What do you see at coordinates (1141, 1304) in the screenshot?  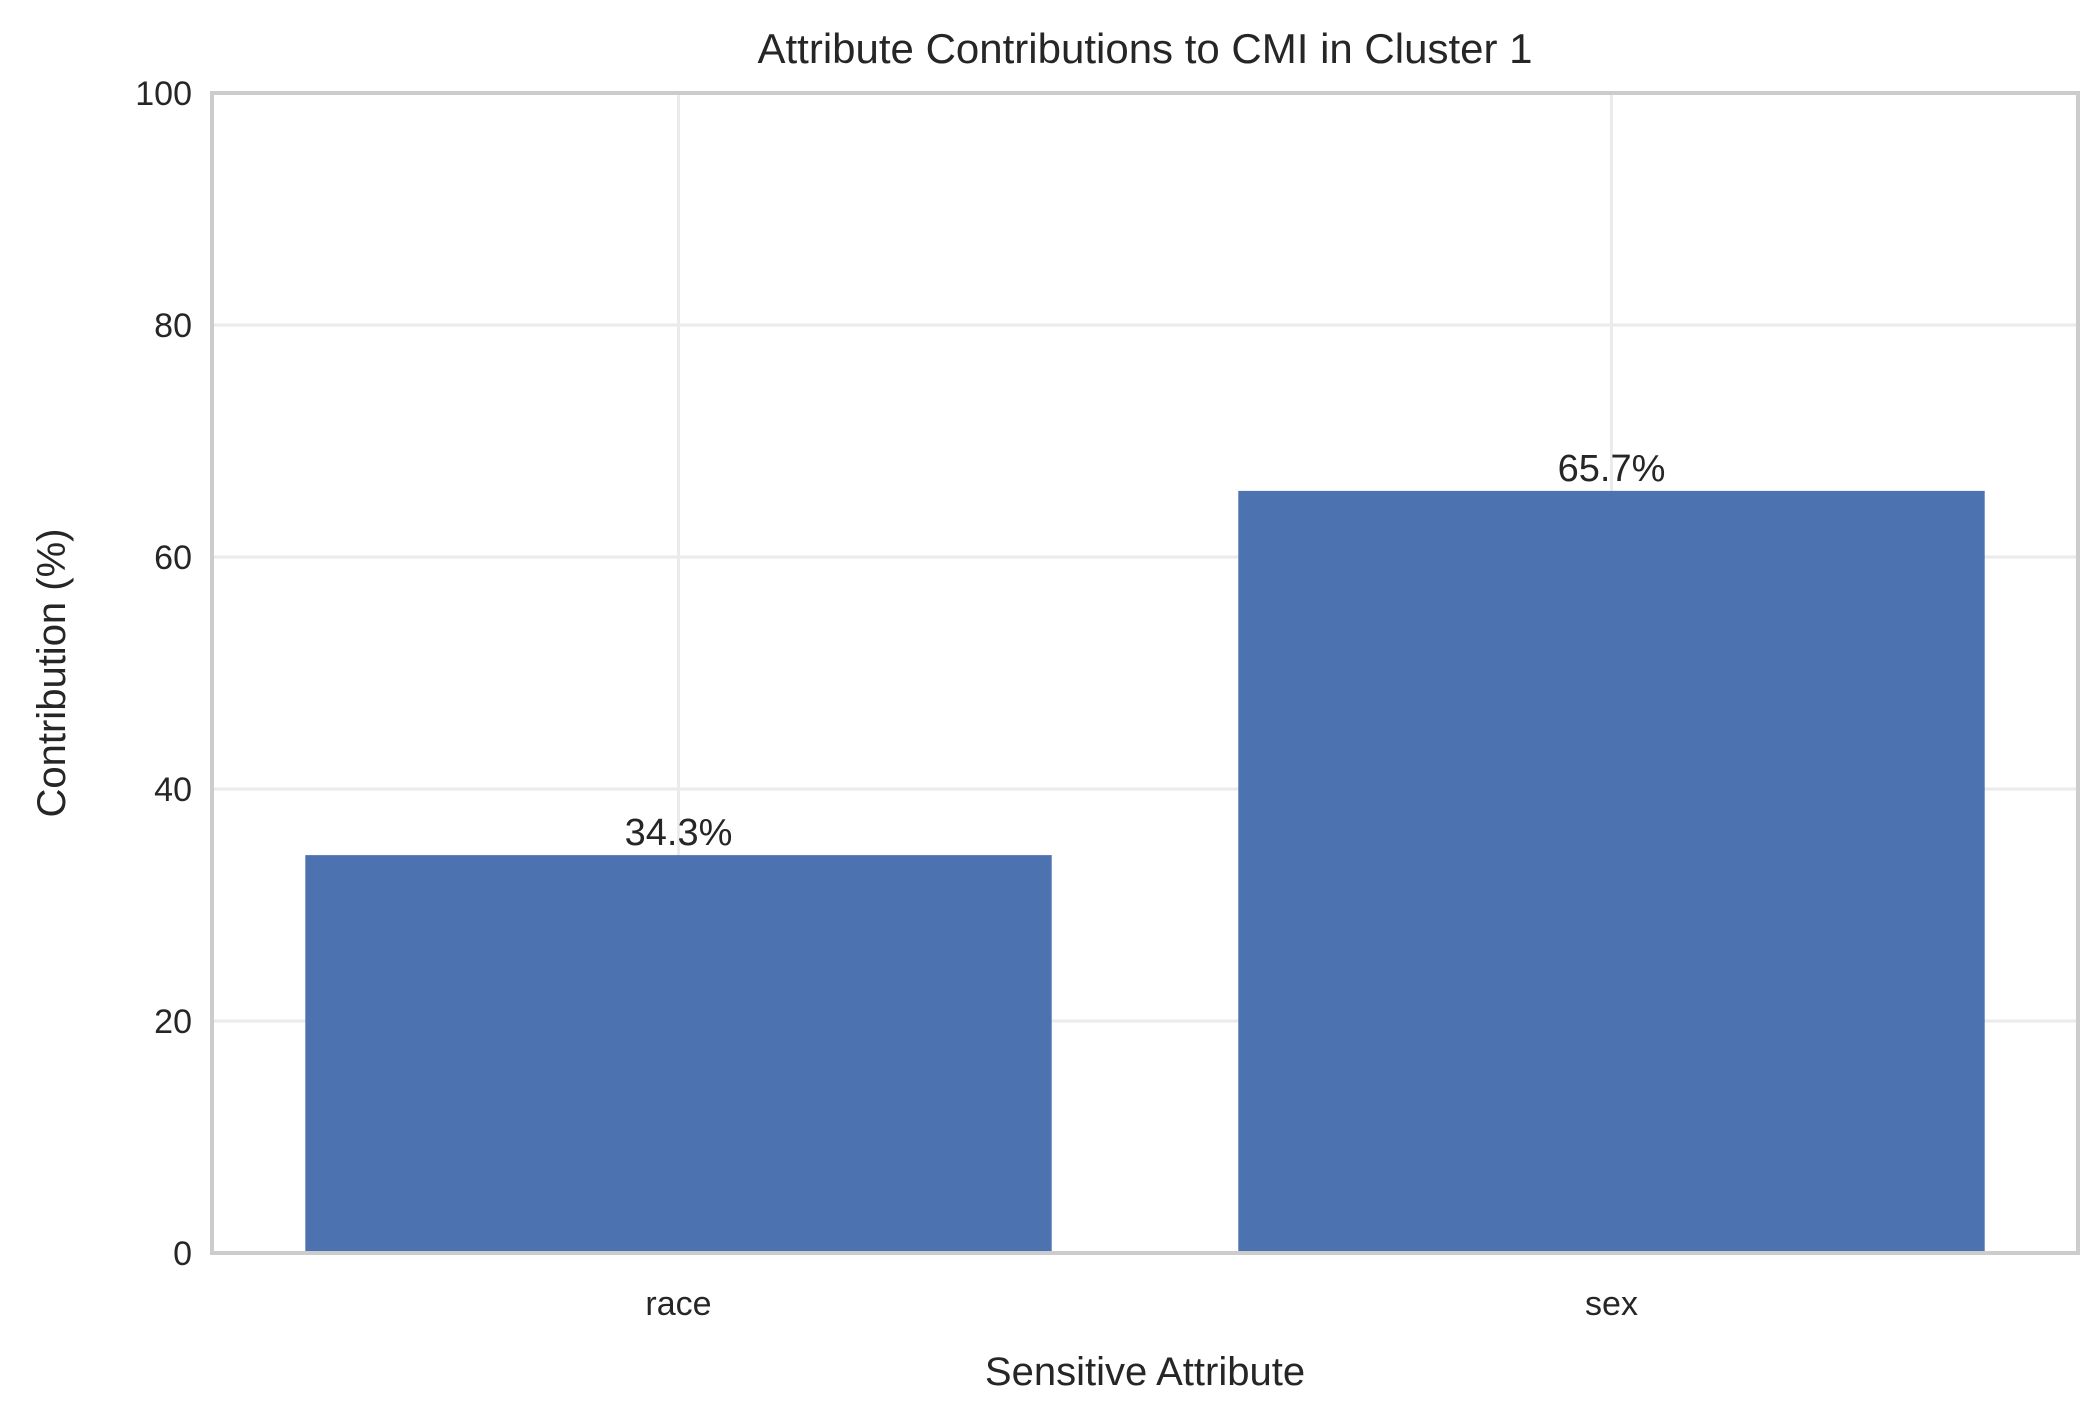 I see `x-tick-labels: race sex` at bounding box center [1141, 1304].